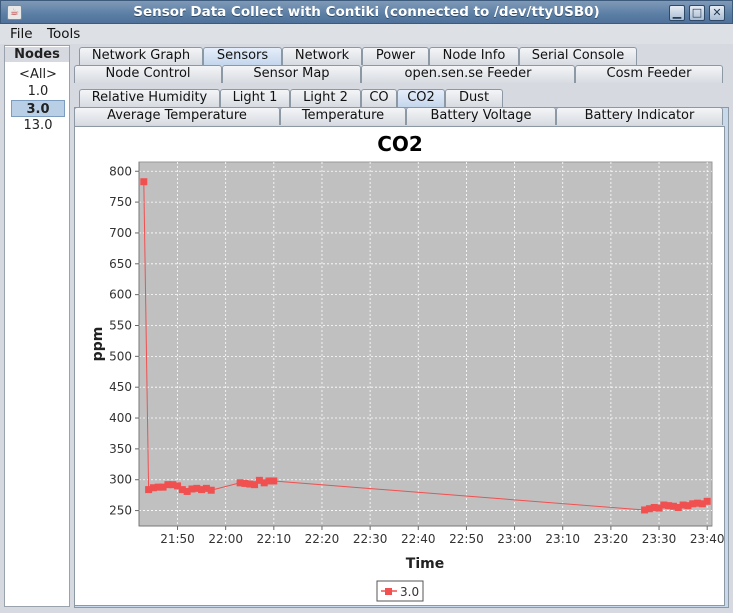 This screenshot has height=613, width=733. Describe the element at coordinates (481, 116) in the screenshot. I see `tab-battery-voltage: Battery Voltage` at that location.